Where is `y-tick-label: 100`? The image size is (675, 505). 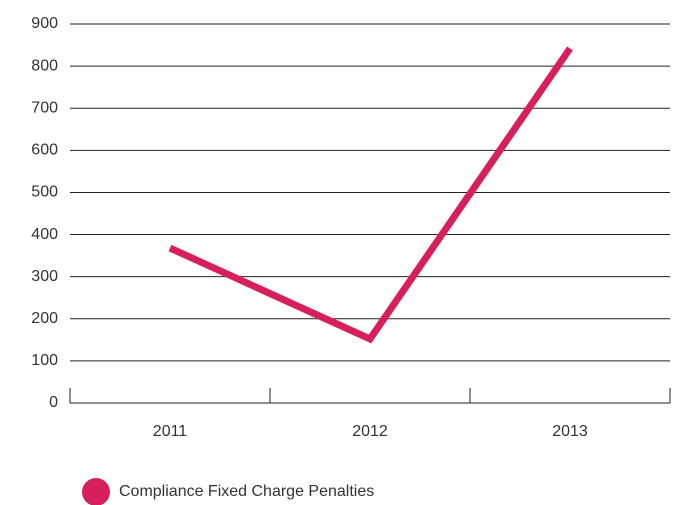 y-tick-label: 100 is located at coordinates (44, 360).